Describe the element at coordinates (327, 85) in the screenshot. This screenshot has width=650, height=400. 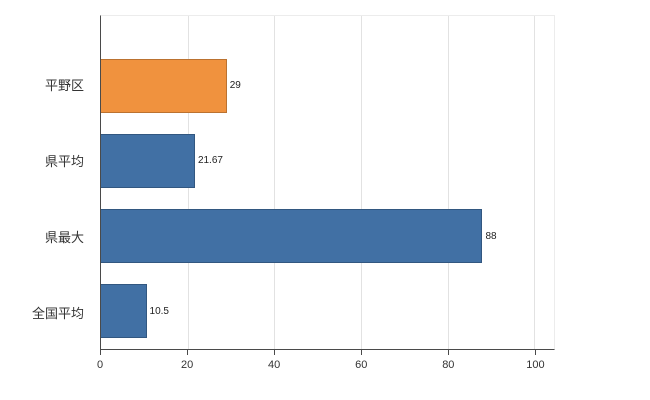
I see `chart-band: 29` at that location.